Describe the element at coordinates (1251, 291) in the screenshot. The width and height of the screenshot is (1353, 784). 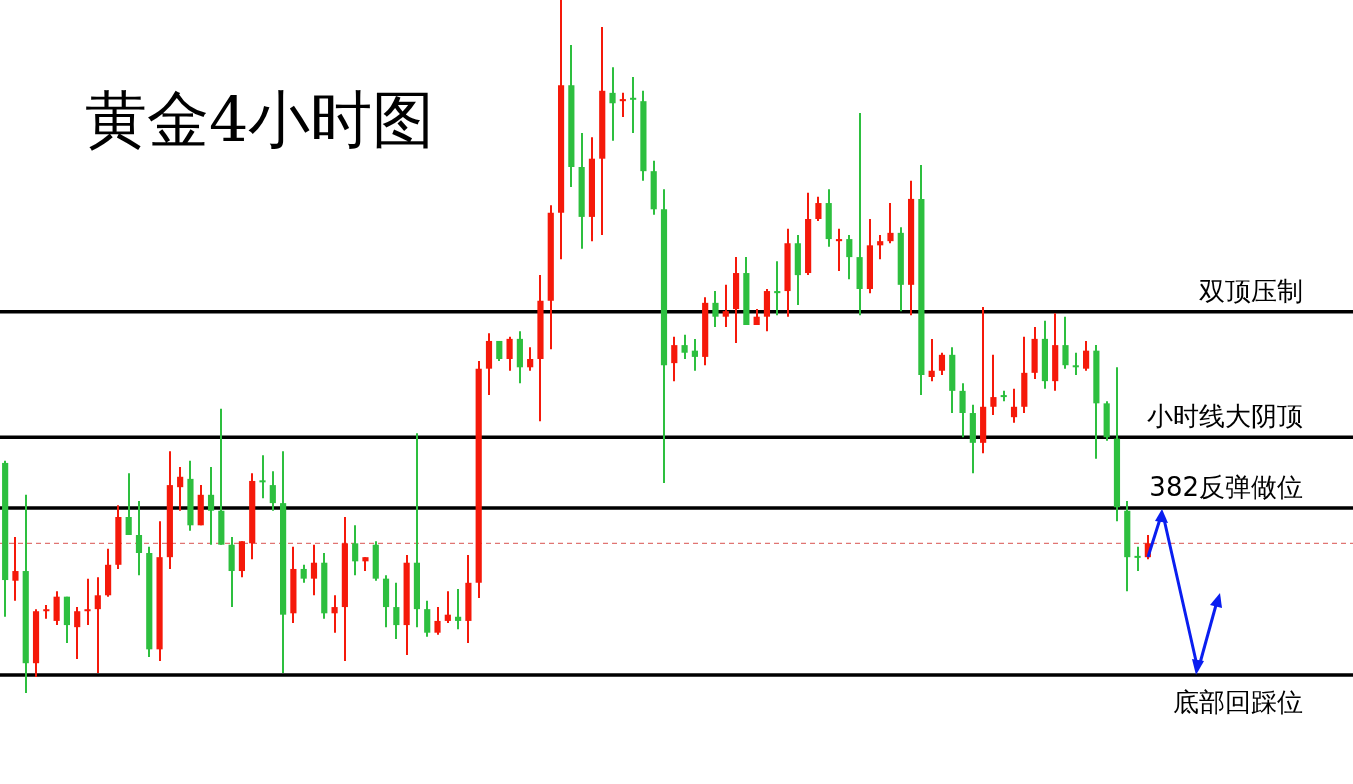
I see `ref-line-label: 双顶压制` at that location.